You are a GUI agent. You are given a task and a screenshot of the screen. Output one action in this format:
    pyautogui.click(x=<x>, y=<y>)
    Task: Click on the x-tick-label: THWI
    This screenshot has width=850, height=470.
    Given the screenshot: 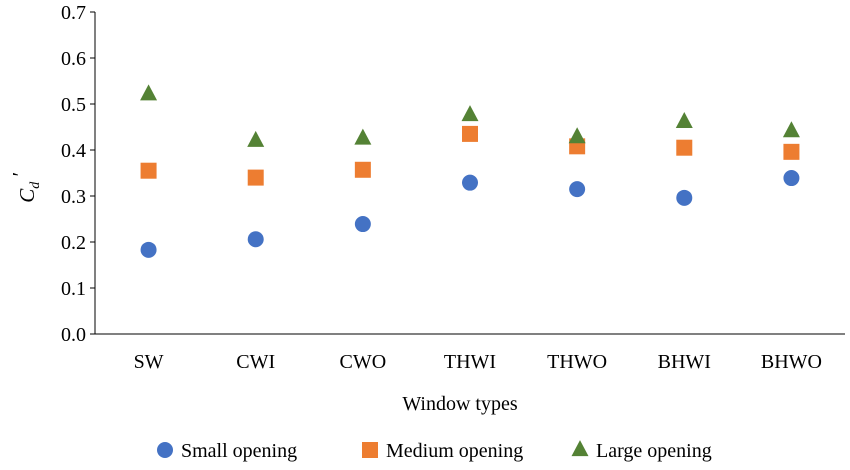 What is the action you would take?
    pyautogui.click(x=470, y=362)
    